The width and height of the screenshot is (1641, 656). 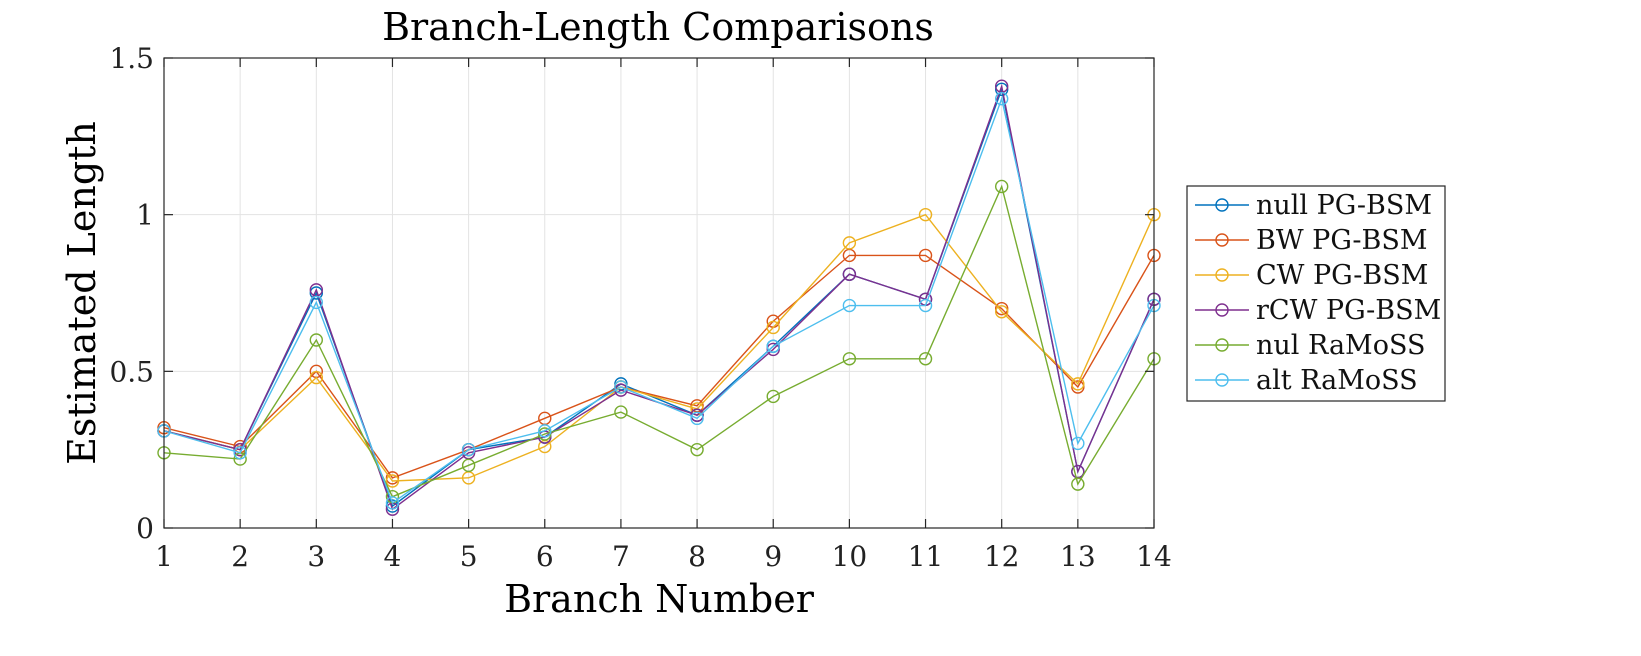 I want to click on legend-entry-label: CW PG-BSM, so click(x=1342, y=275).